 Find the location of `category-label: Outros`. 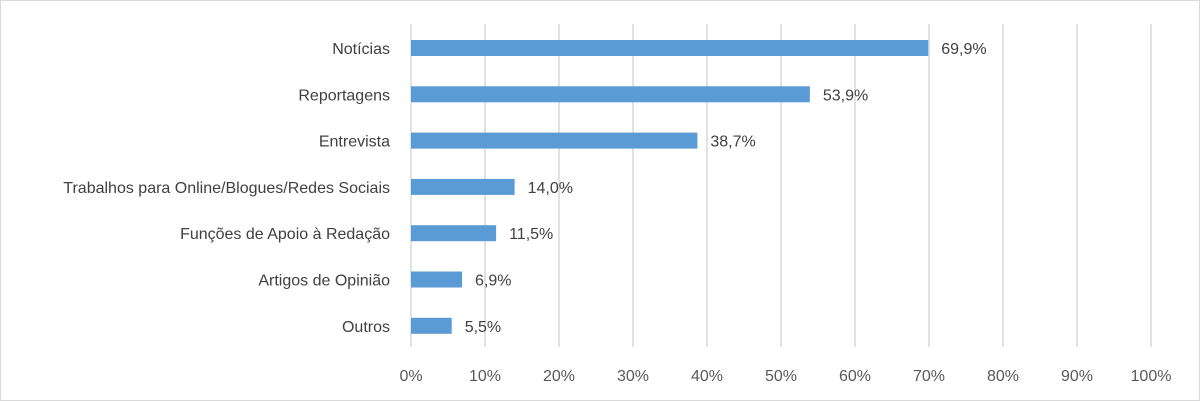

category-label: Outros is located at coordinates (366, 327).